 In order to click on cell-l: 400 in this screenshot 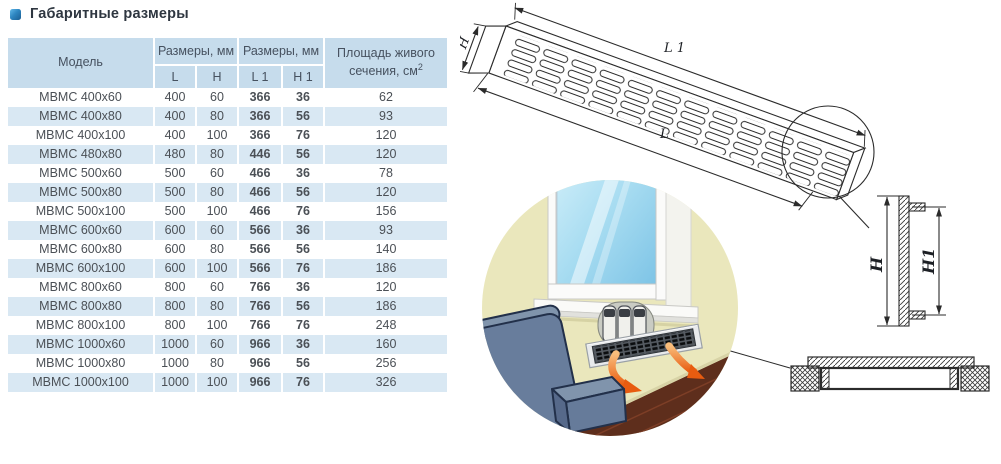, I will do `click(174, 116)`.